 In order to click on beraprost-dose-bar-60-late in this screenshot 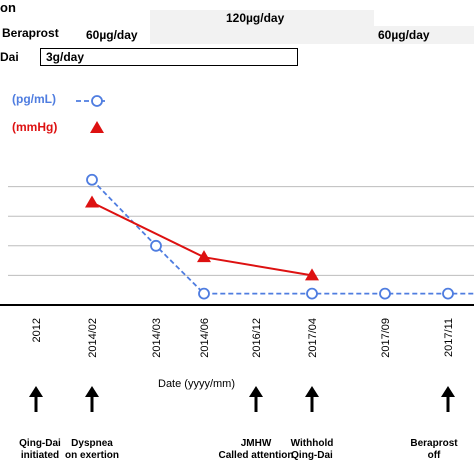, I will do `click(424, 35)`.